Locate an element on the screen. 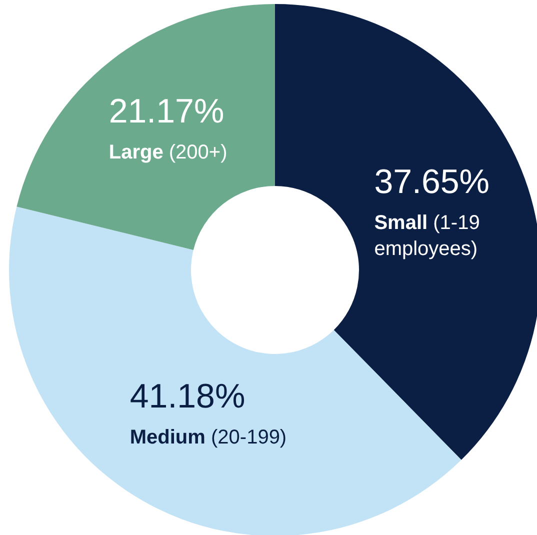 Image resolution: width=537 pixels, height=535 pixels. slice-label: Medium (20-199) is located at coordinates (208, 437).